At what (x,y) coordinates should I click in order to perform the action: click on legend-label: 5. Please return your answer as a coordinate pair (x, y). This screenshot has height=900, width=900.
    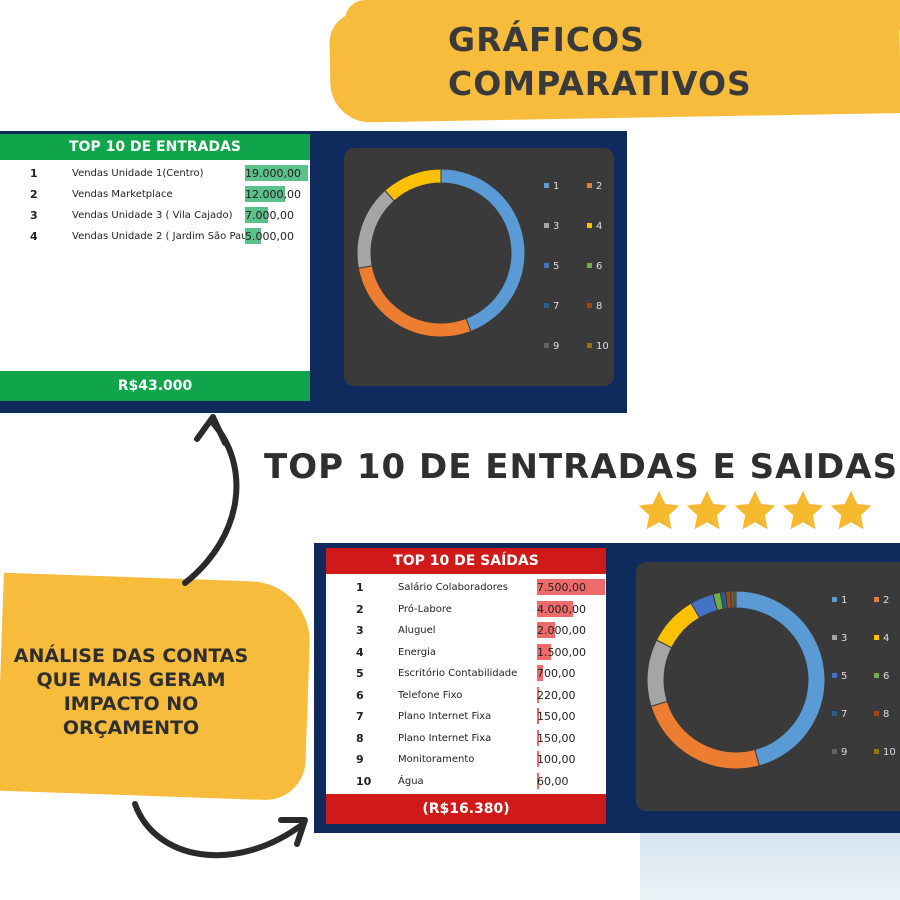
    Looking at the image, I should click on (844, 676).